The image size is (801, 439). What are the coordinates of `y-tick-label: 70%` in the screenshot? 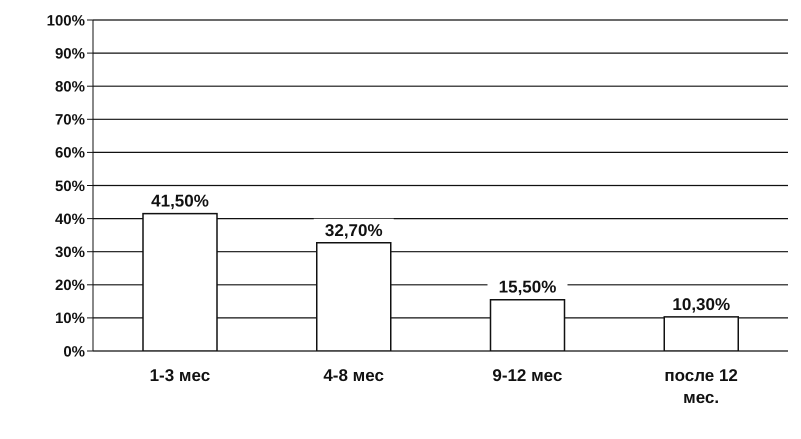 It's located at (69, 120).